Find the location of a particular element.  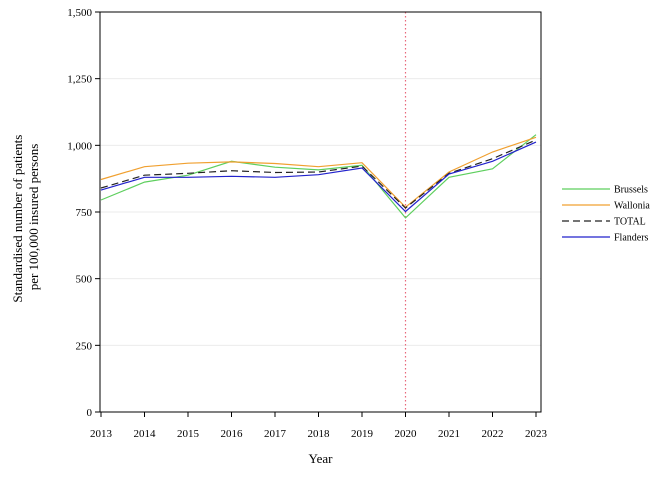

y-axis: 0 250 500 750 1,000 1,250 1,500 is located at coordinates (83, 213).